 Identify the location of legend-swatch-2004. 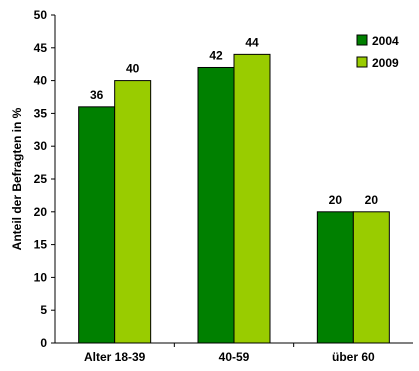
(362, 40).